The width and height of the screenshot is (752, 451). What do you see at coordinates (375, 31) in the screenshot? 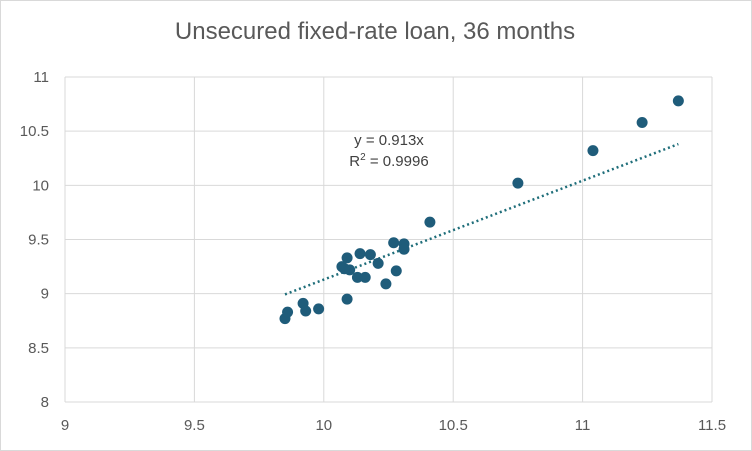
I see `chart-title: Unsecured fixed-rate loan, 36 months` at bounding box center [375, 31].